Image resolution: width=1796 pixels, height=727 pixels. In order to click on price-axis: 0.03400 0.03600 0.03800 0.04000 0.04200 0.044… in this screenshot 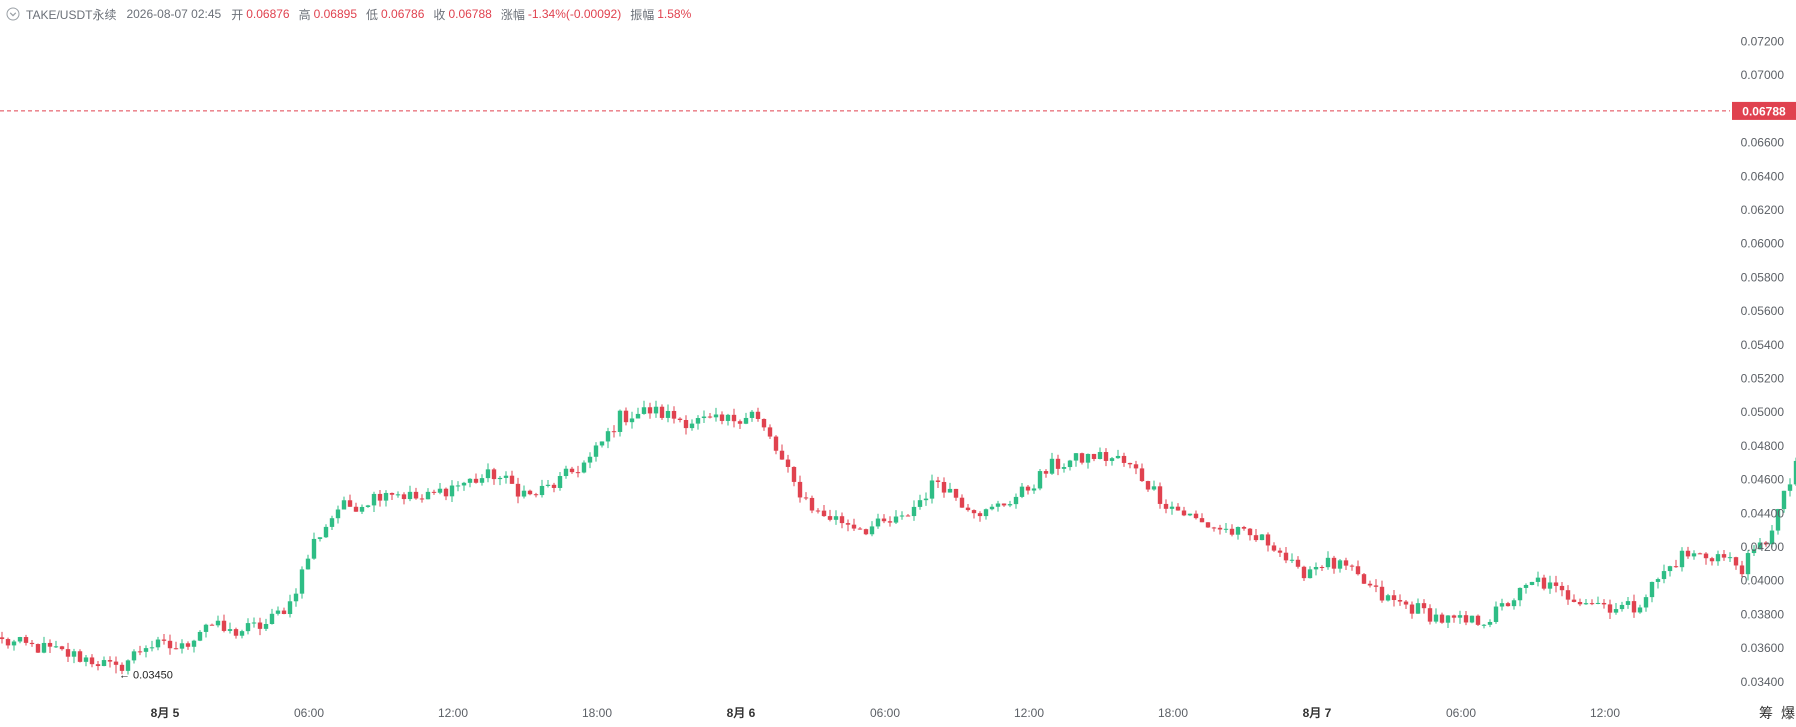, I will do `click(1763, 361)`.